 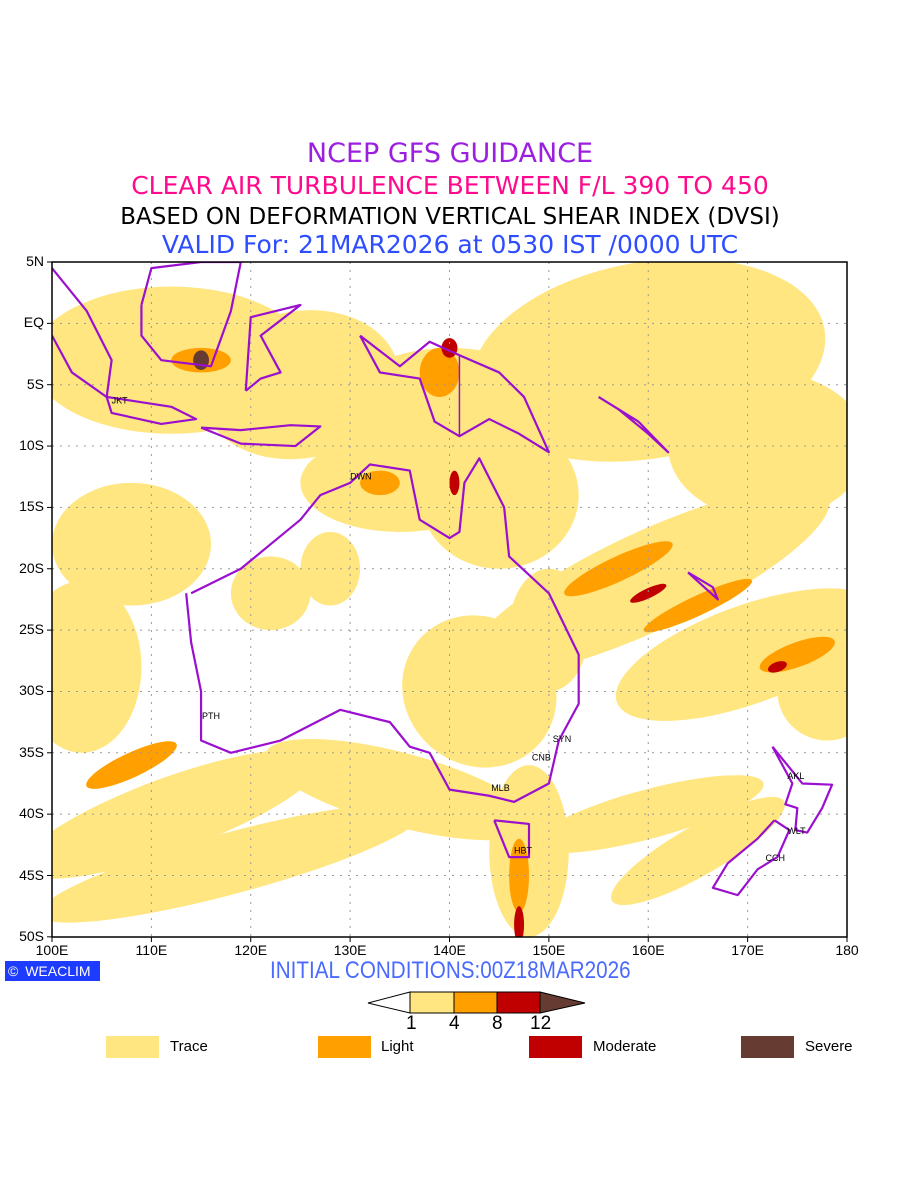 I want to click on colorbar-moderate, so click(x=518, y=1002).